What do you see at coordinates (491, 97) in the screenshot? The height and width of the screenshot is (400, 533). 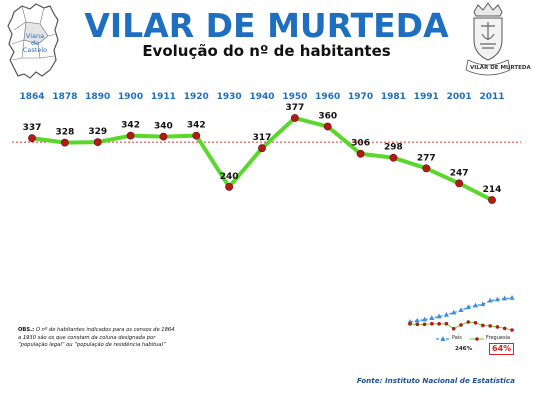 I see `year-label: 2011` at bounding box center [491, 97].